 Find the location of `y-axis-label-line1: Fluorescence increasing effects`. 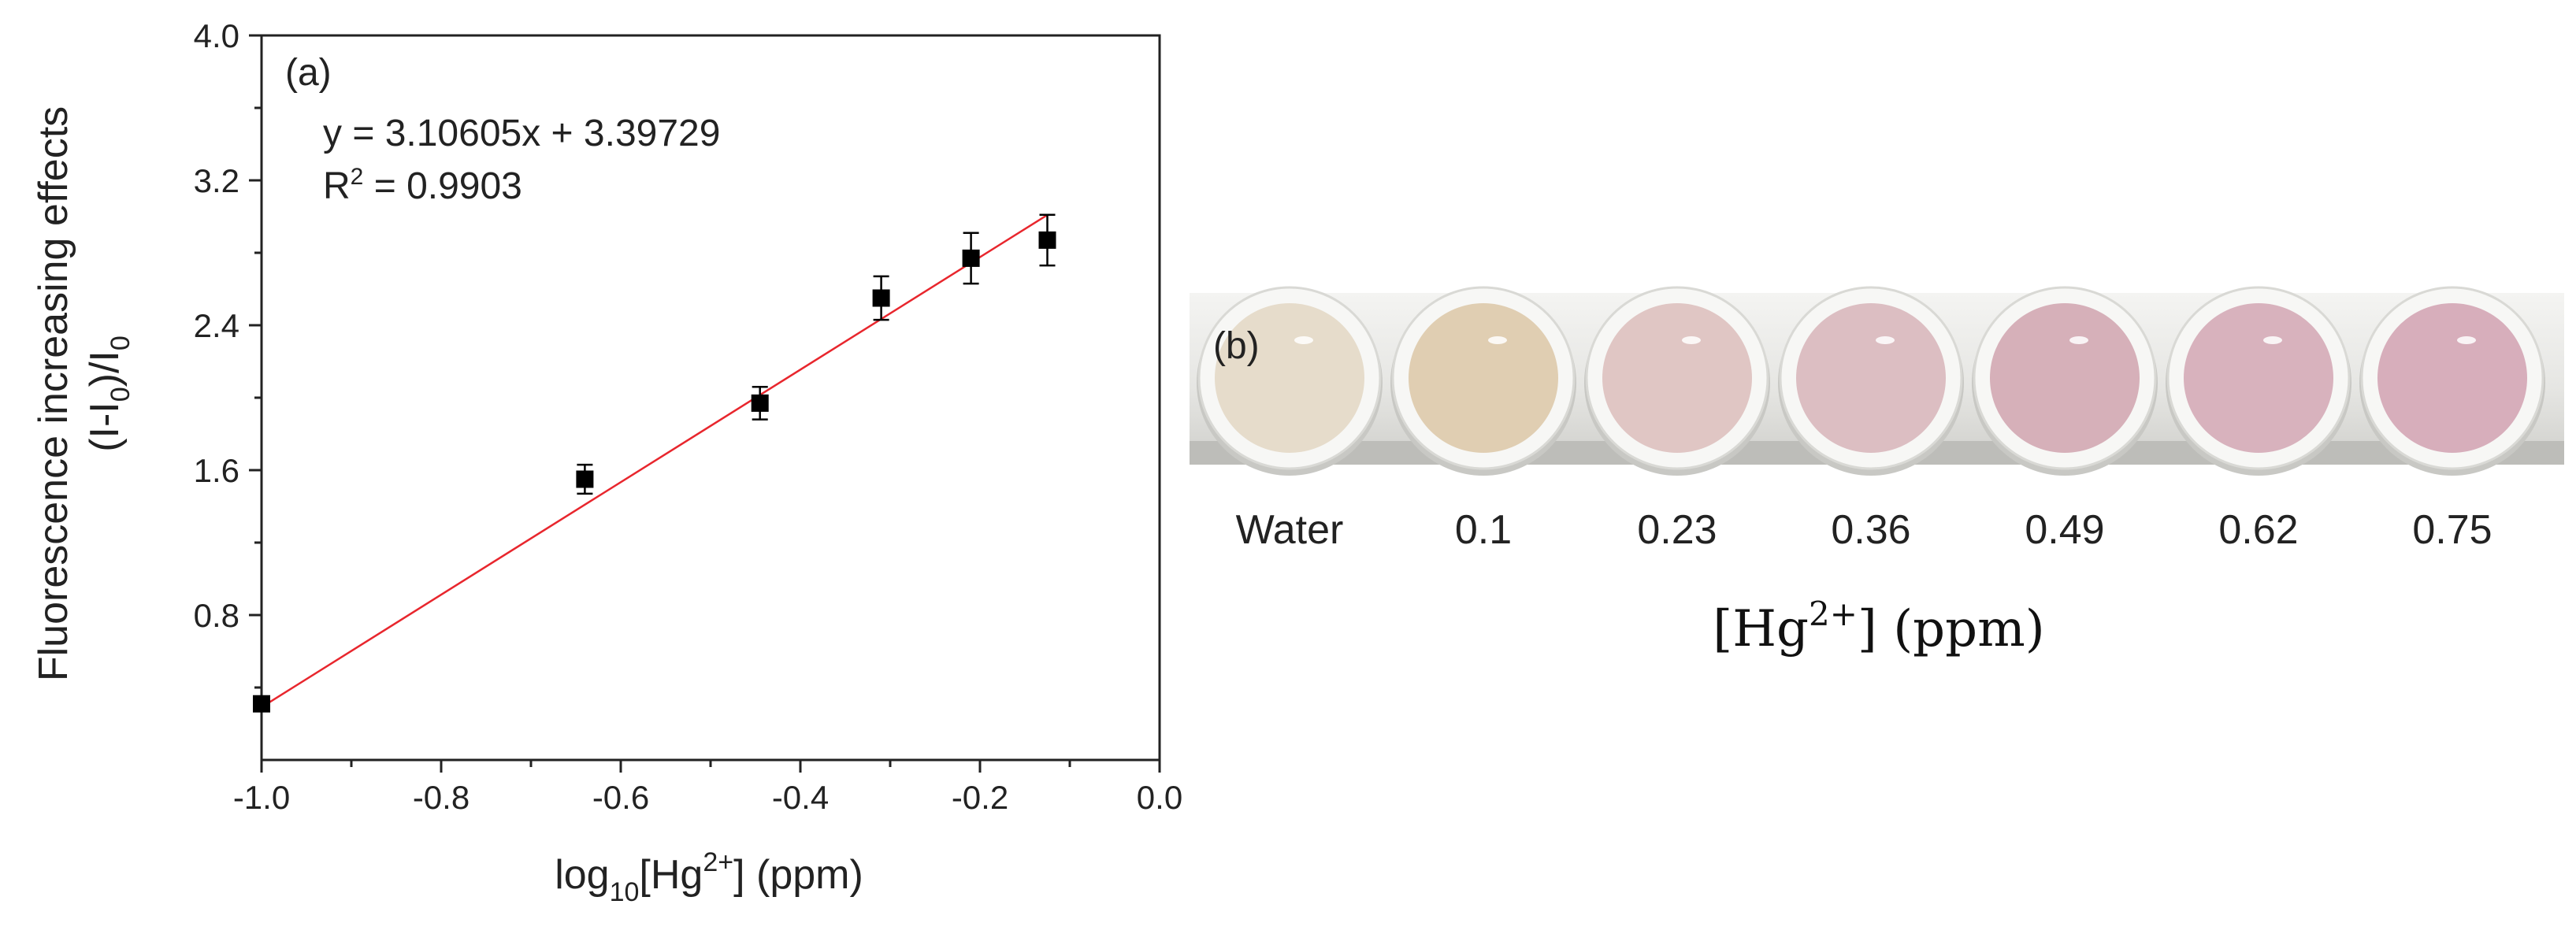

y-axis-label-line1: Fluorescence increasing effects is located at coordinates (53, 393).